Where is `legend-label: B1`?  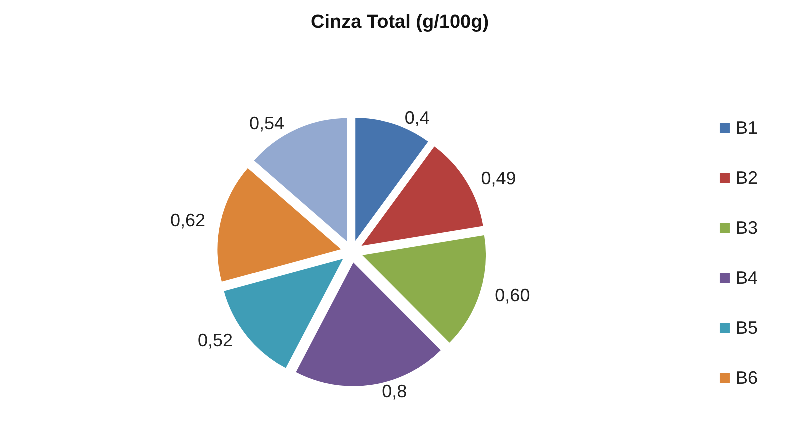 legend-label: B1 is located at coordinates (747, 128).